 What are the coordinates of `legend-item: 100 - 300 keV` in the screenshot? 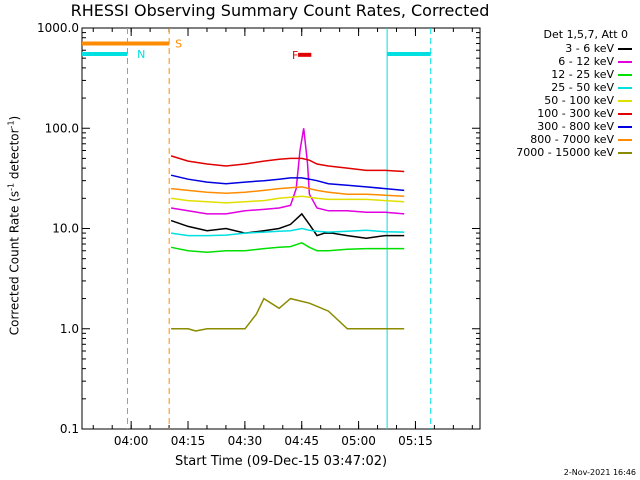 It's located at (559, 113).